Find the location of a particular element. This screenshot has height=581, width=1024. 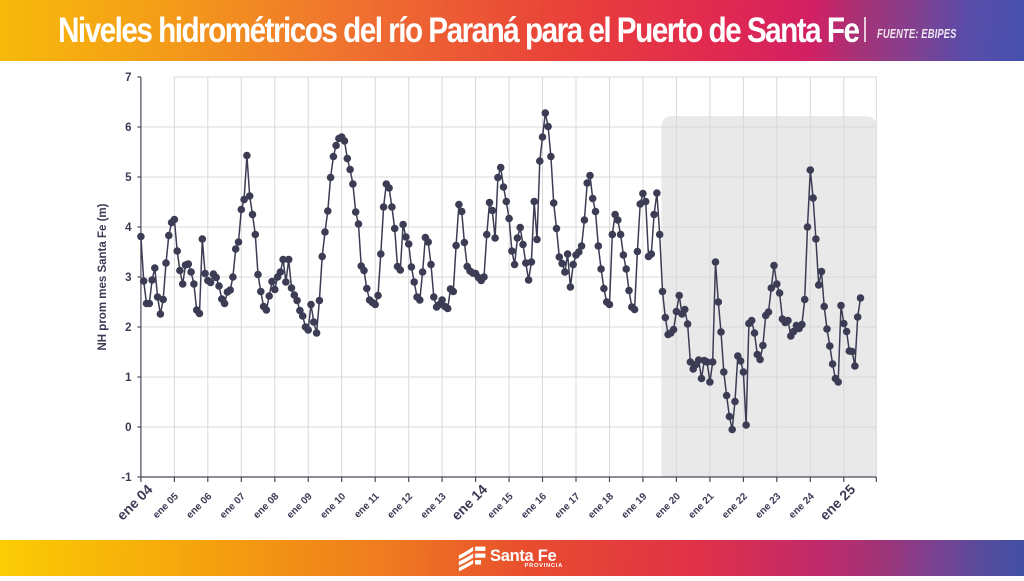

svg-text: ene 22 is located at coordinates (735, 506).